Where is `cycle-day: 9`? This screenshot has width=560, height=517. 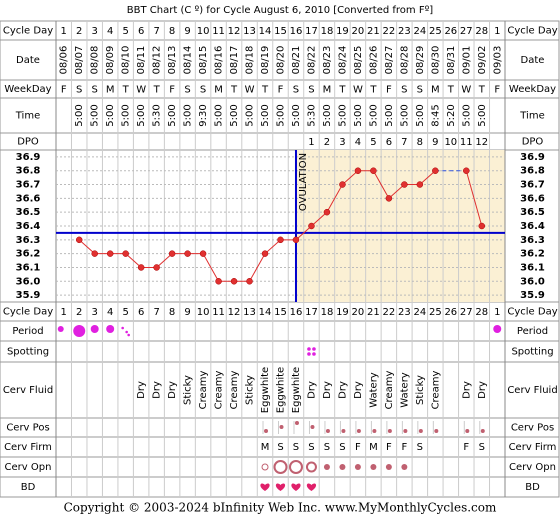 cycle-day: 9 is located at coordinates (187, 31).